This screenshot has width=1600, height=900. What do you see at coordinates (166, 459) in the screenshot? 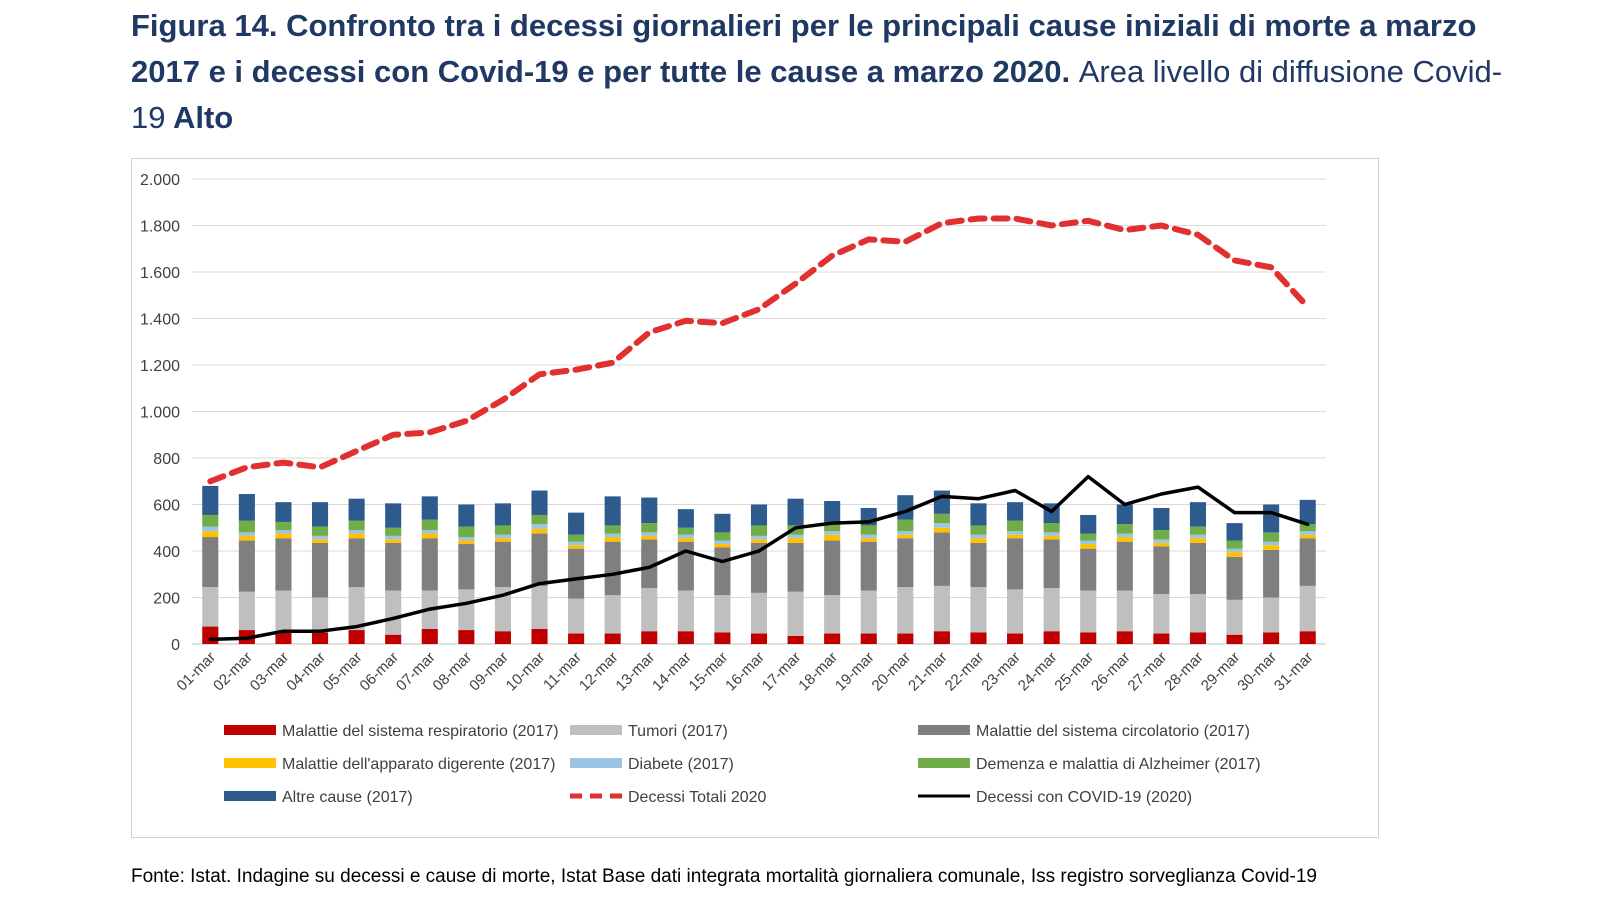
I see `y-tick-label: 800` at bounding box center [166, 459].